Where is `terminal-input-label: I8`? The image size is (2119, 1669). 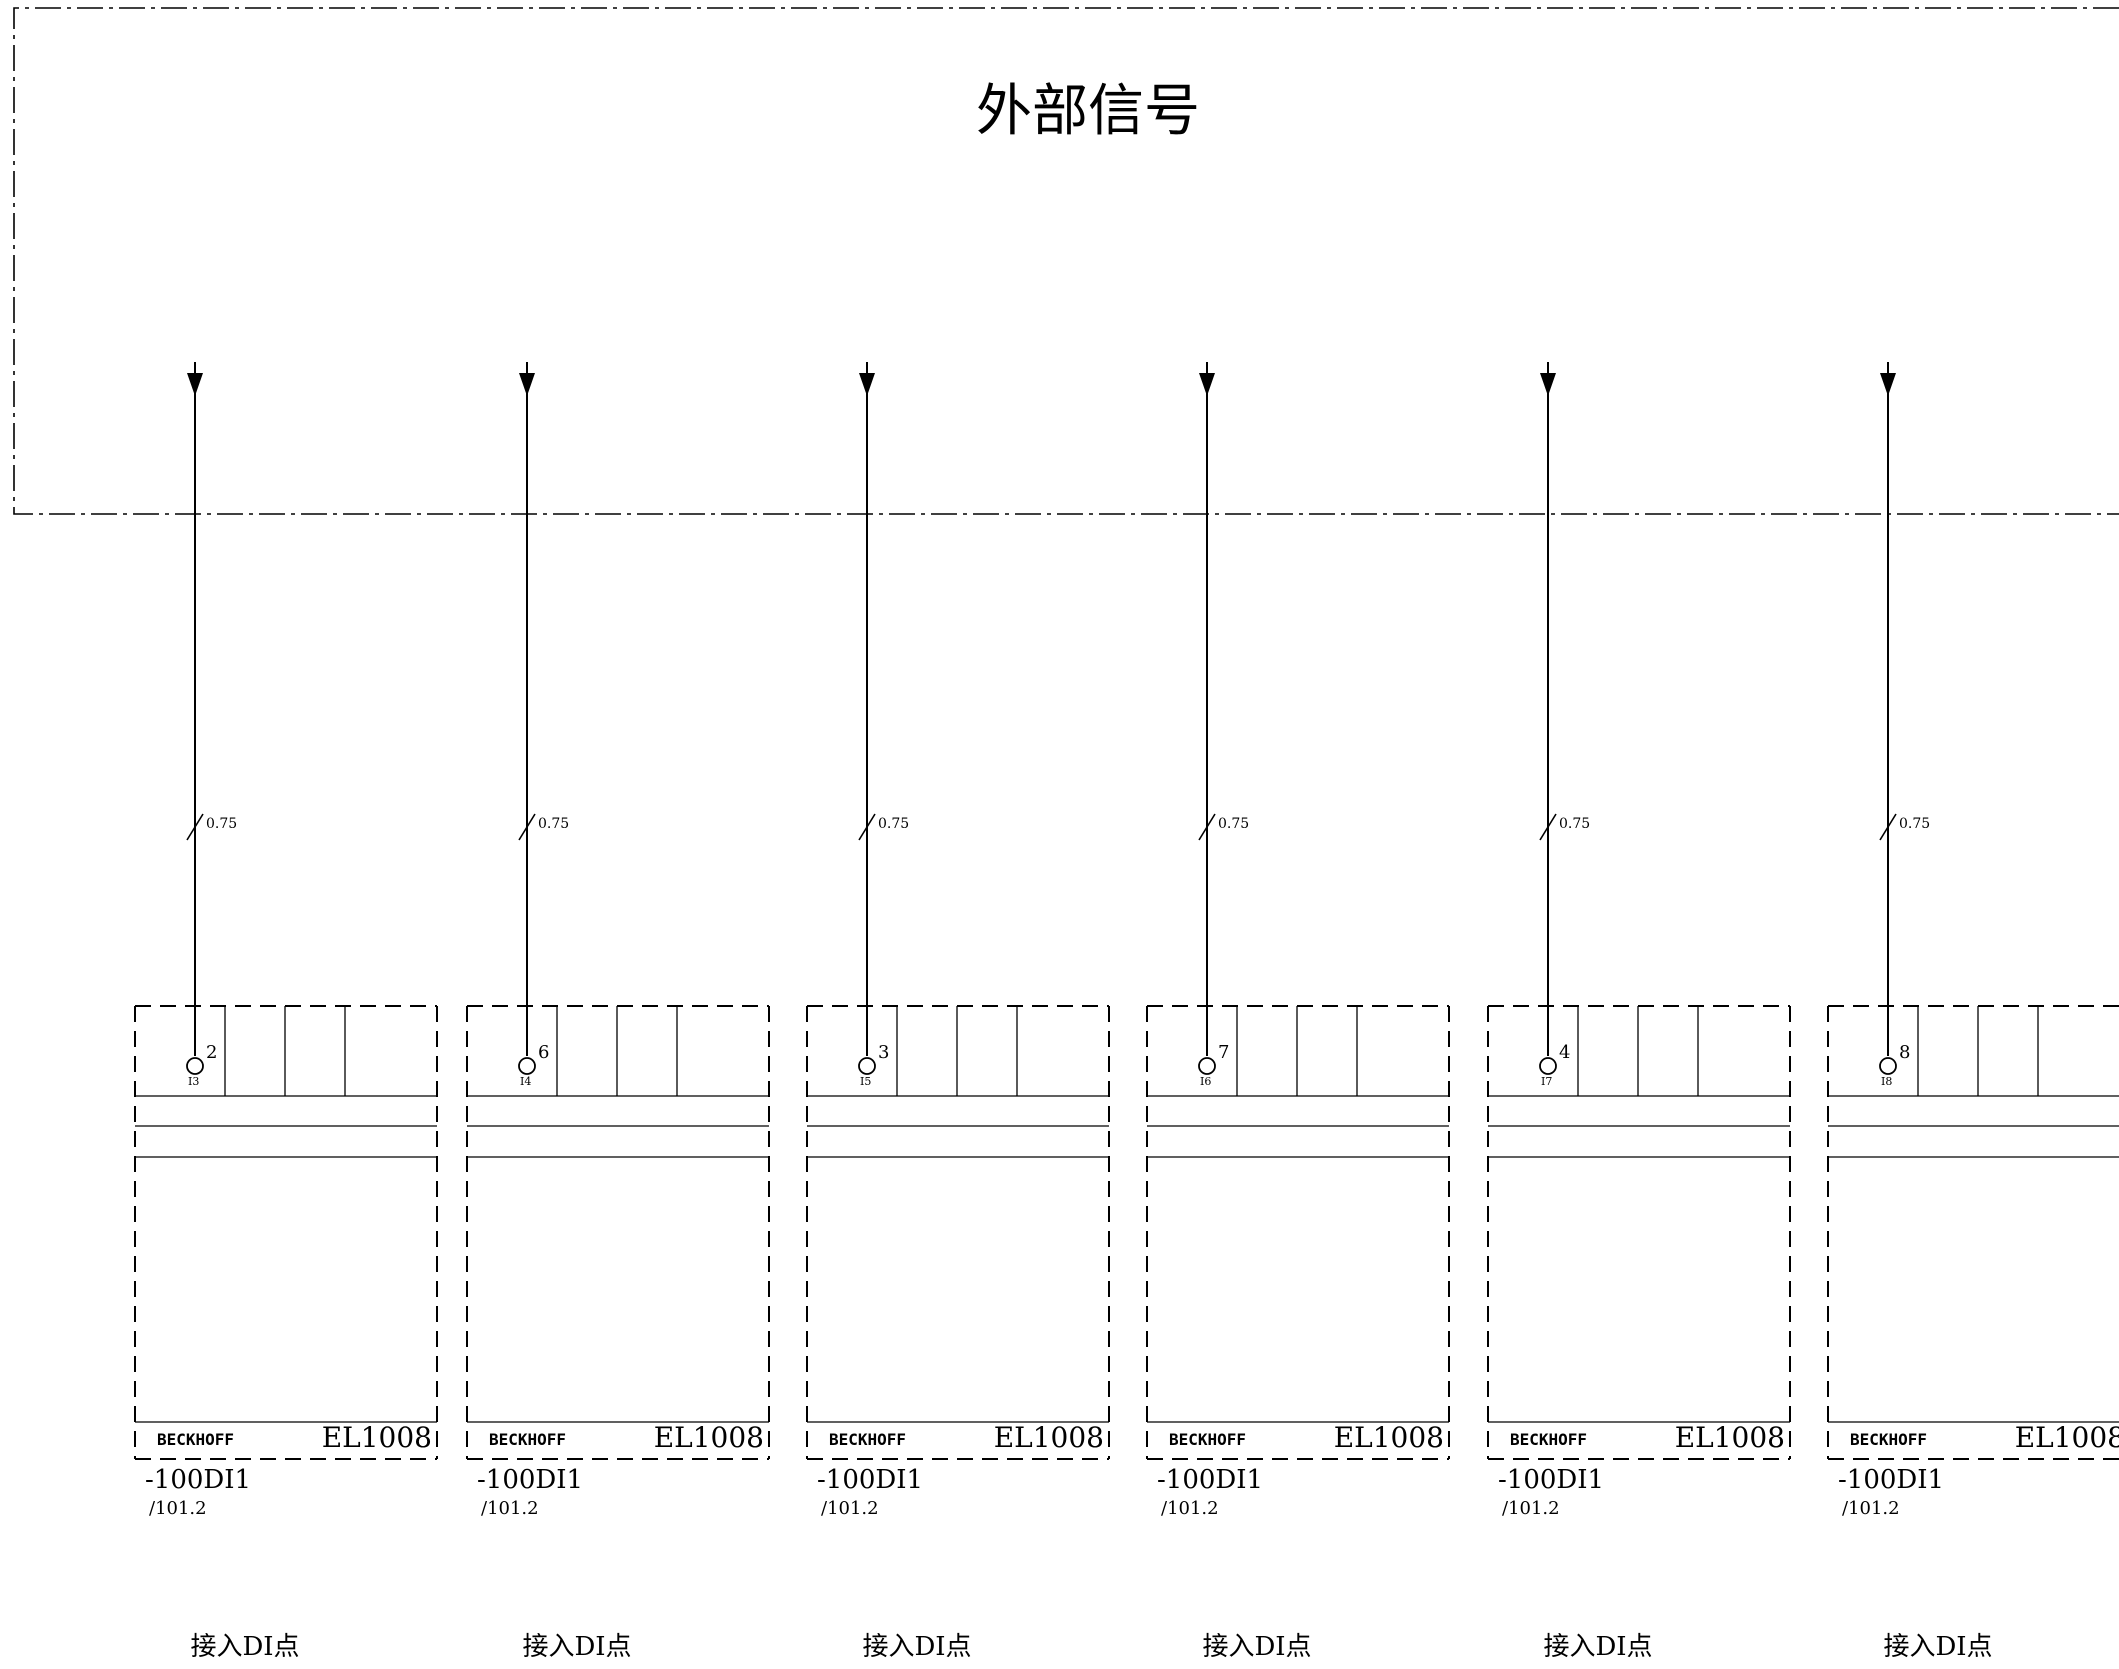 terminal-input-label: I8 is located at coordinates (1886, 1081).